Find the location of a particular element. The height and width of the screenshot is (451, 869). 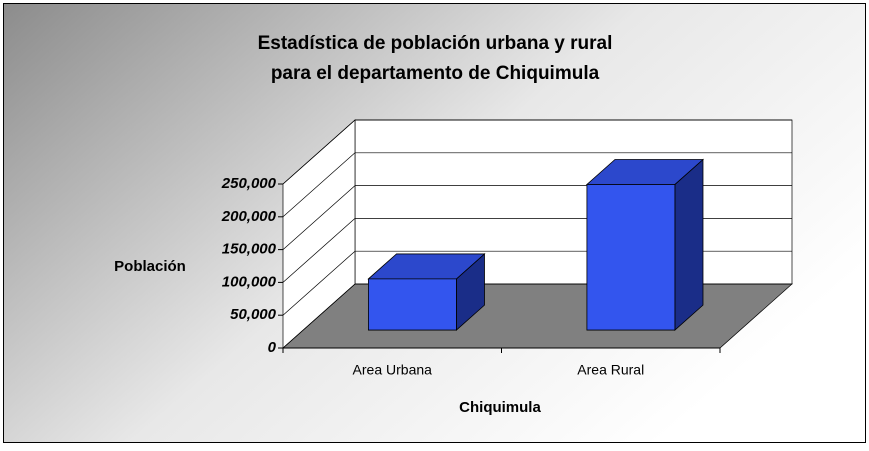

chart-title: para el departamento de Chiquimula is located at coordinates (435, 73).